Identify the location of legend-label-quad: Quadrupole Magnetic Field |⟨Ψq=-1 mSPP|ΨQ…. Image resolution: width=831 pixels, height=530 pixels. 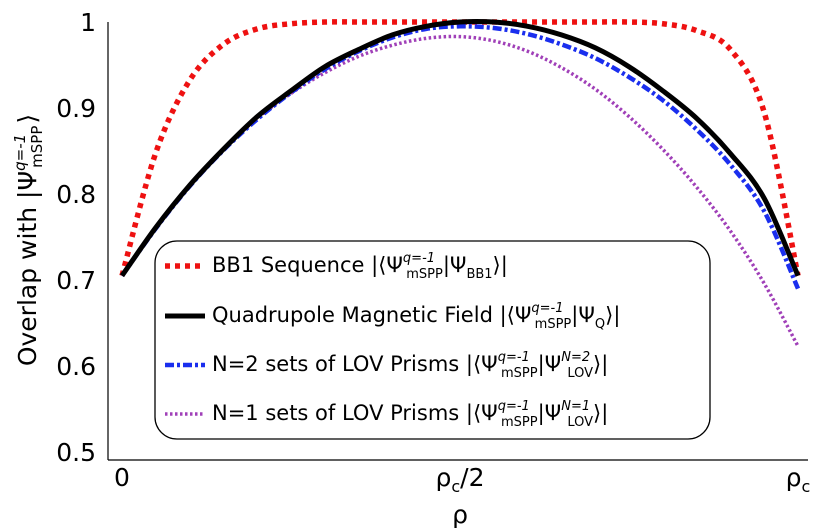
(416, 316).